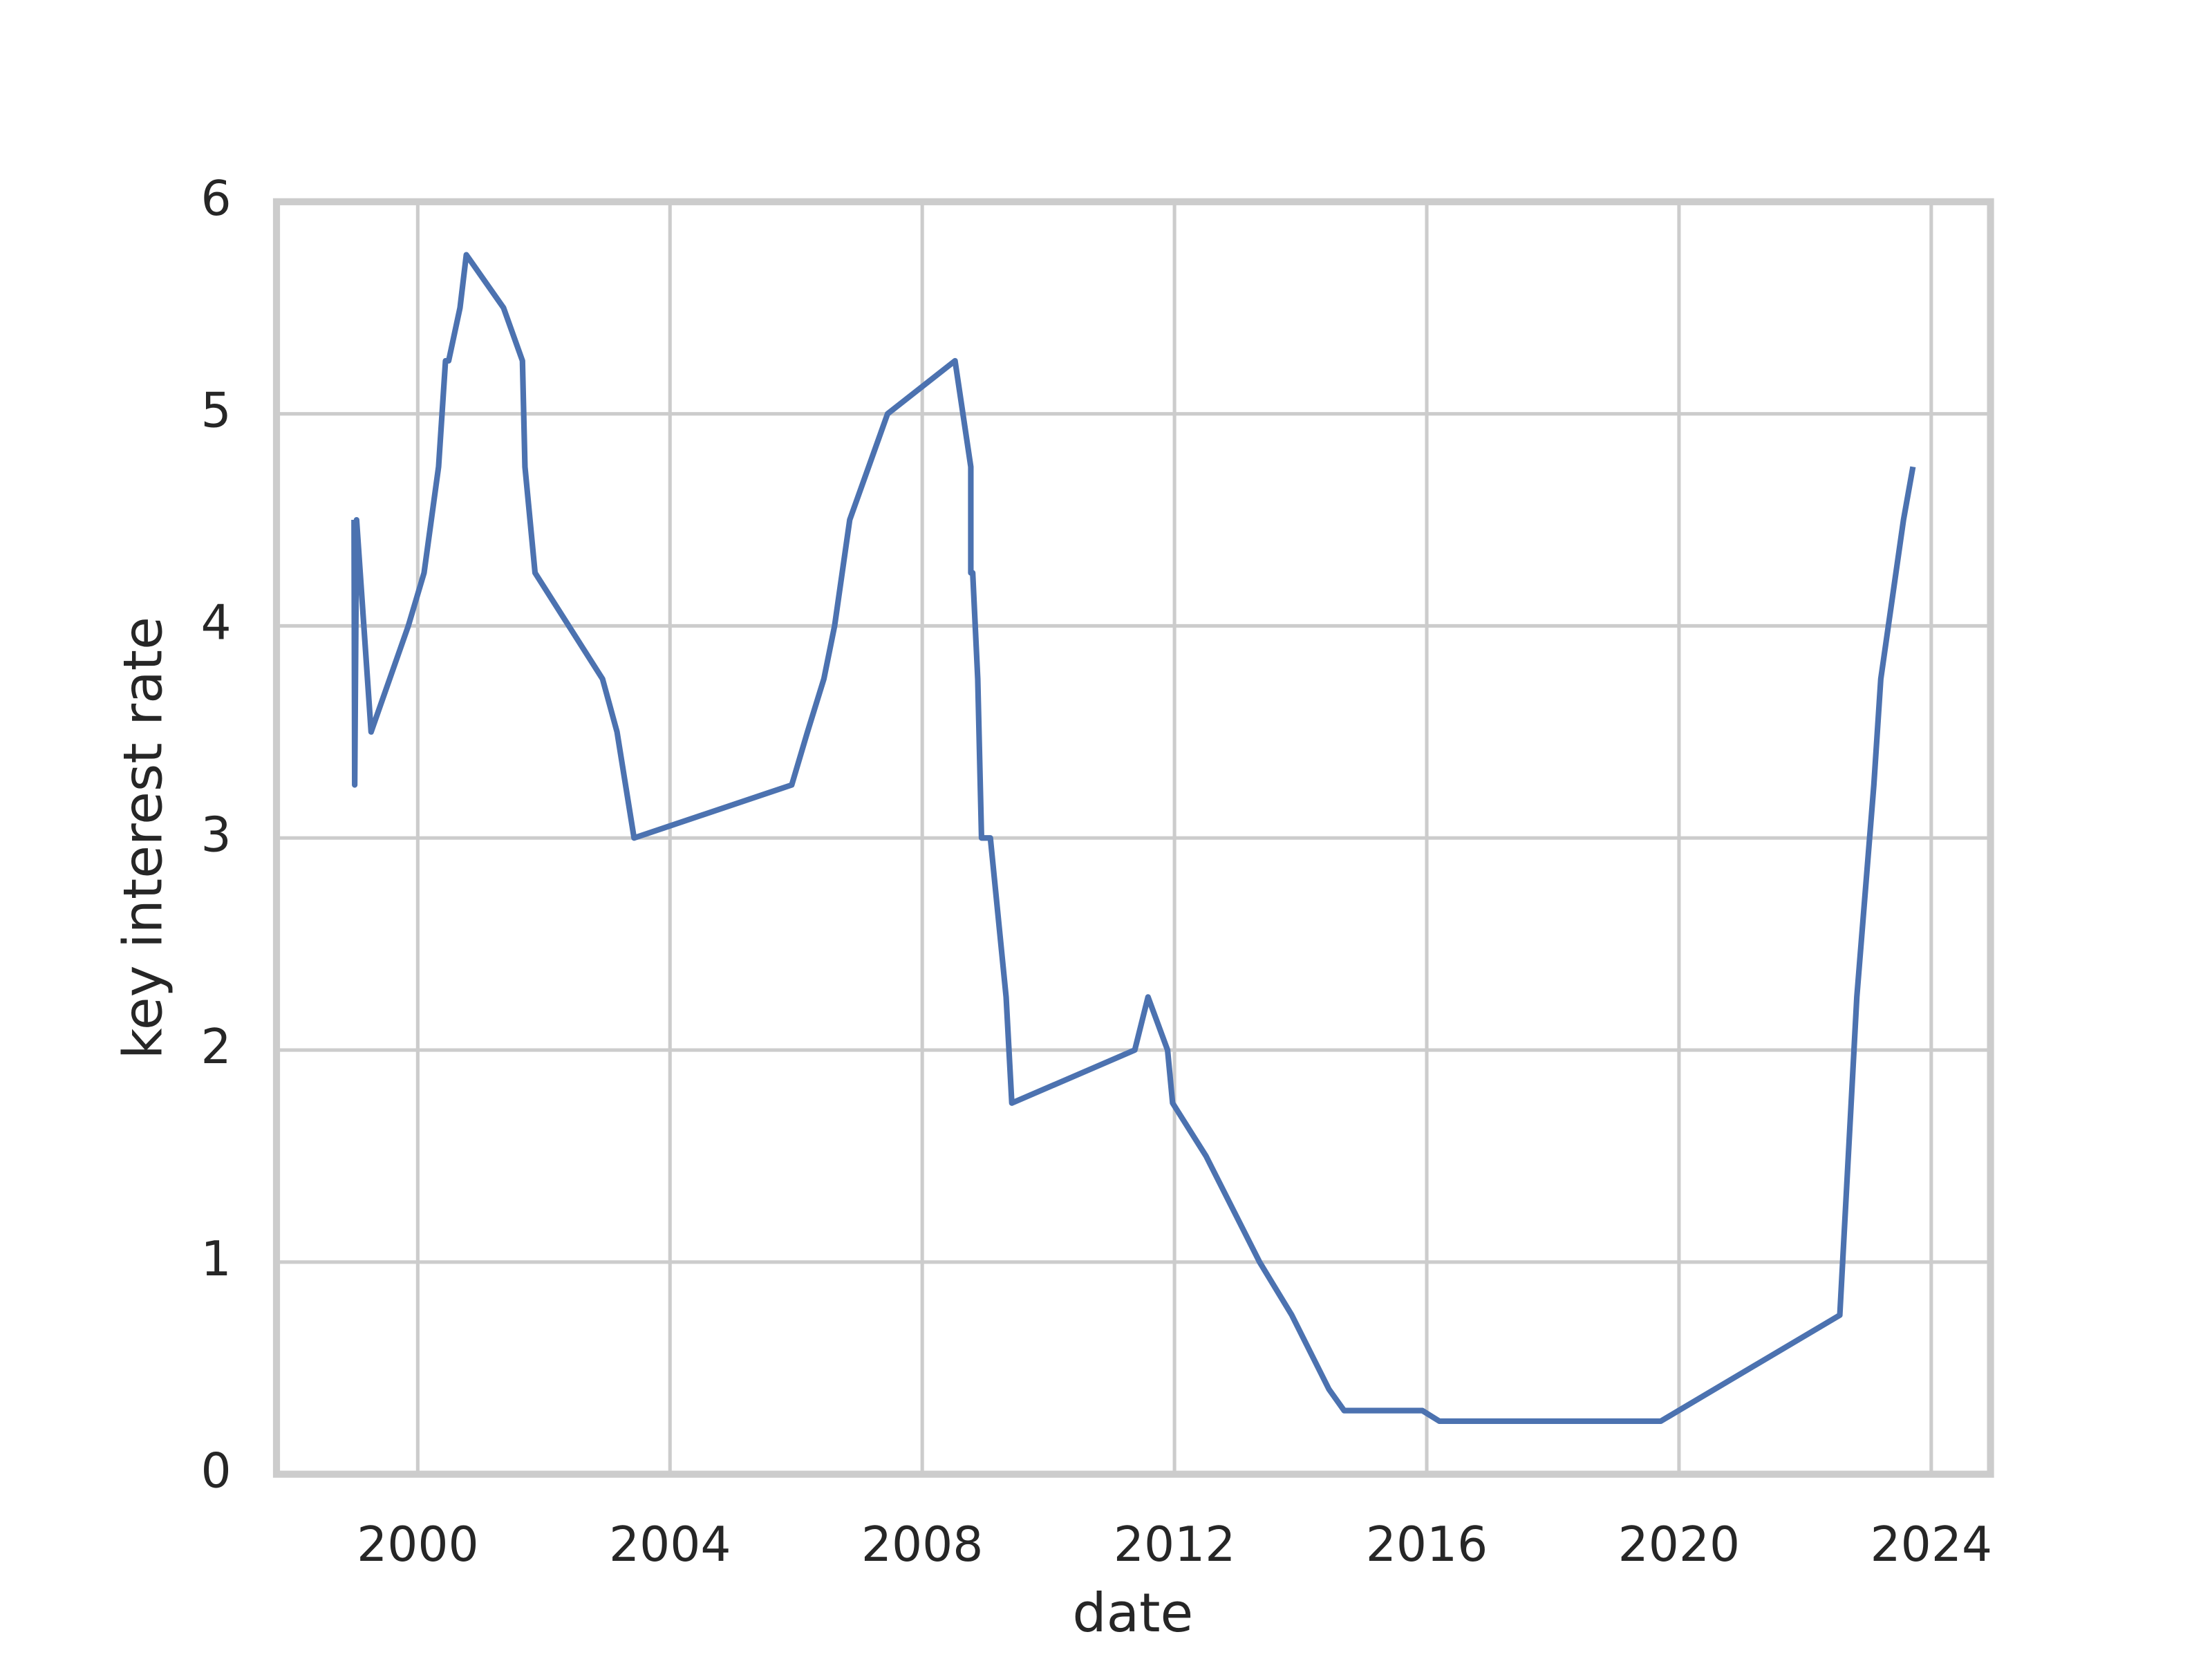  What do you see at coordinates (1132, 1613) in the screenshot?
I see `x-axis-label: date` at bounding box center [1132, 1613].